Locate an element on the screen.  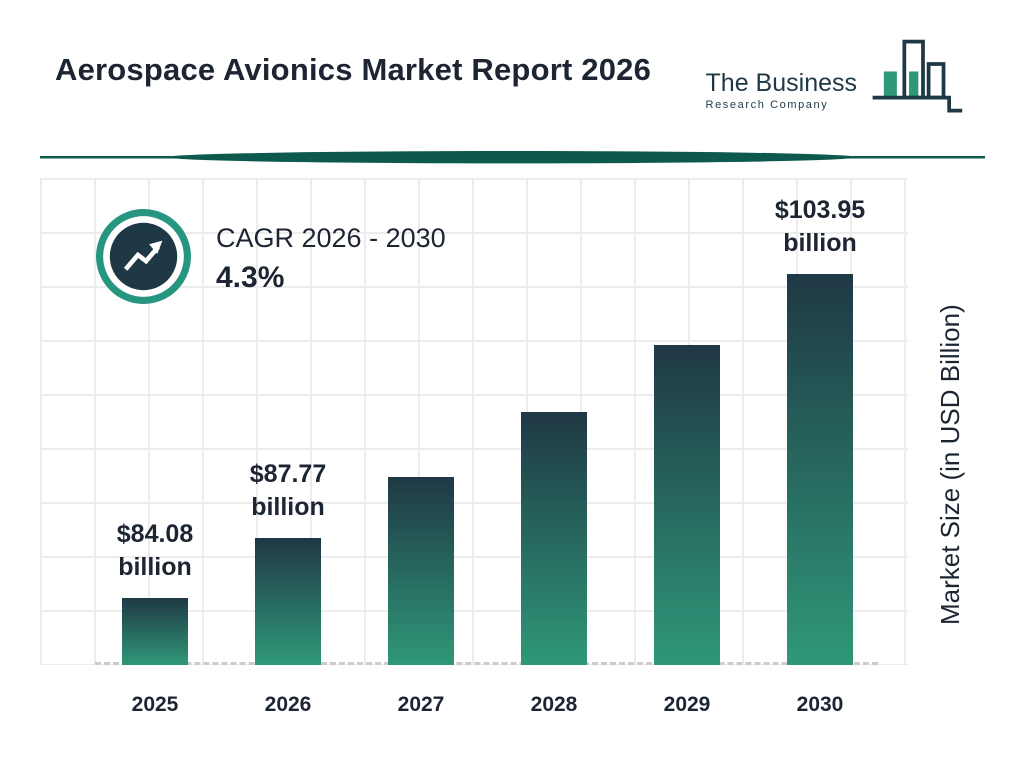
x-tick-2026: 2026 is located at coordinates (288, 704).